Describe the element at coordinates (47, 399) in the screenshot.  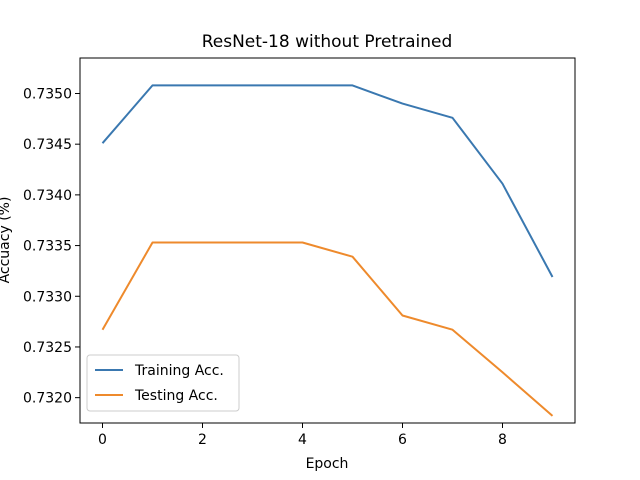
I see `y-tick-label: 0.7320` at that location.